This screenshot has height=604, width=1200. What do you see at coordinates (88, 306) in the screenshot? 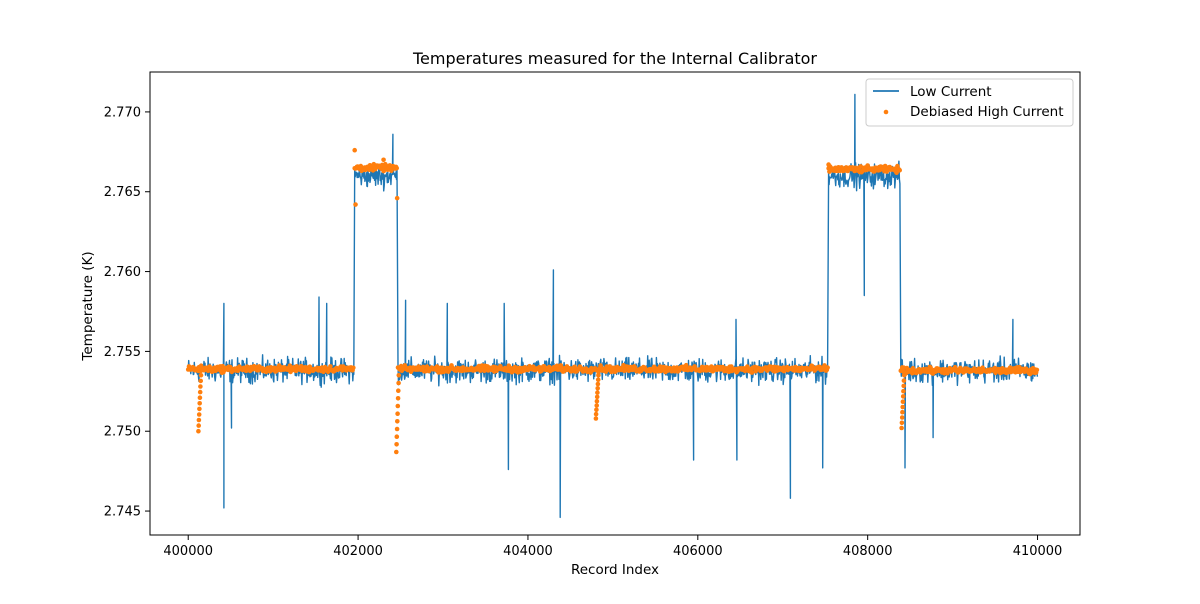
I see `y-axis-label: Temperature (K)` at bounding box center [88, 306].